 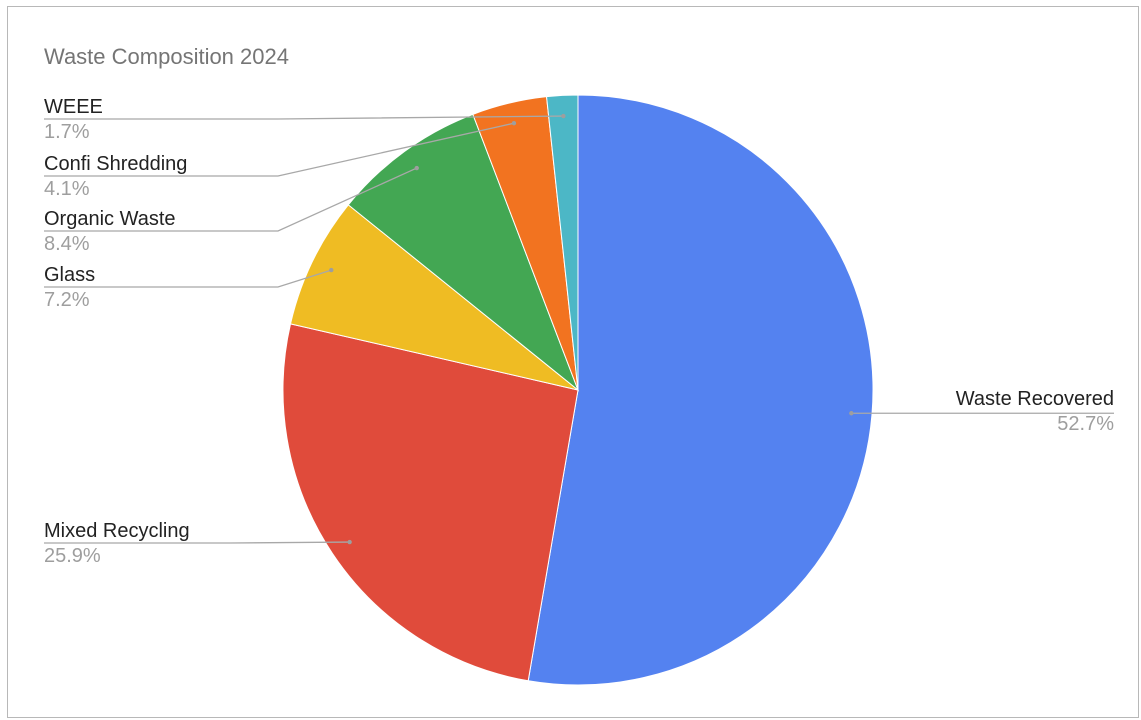 What do you see at coordinates (434, 297) in the screenshot?
I see `slice-glass` at bounding box center [434, 297].